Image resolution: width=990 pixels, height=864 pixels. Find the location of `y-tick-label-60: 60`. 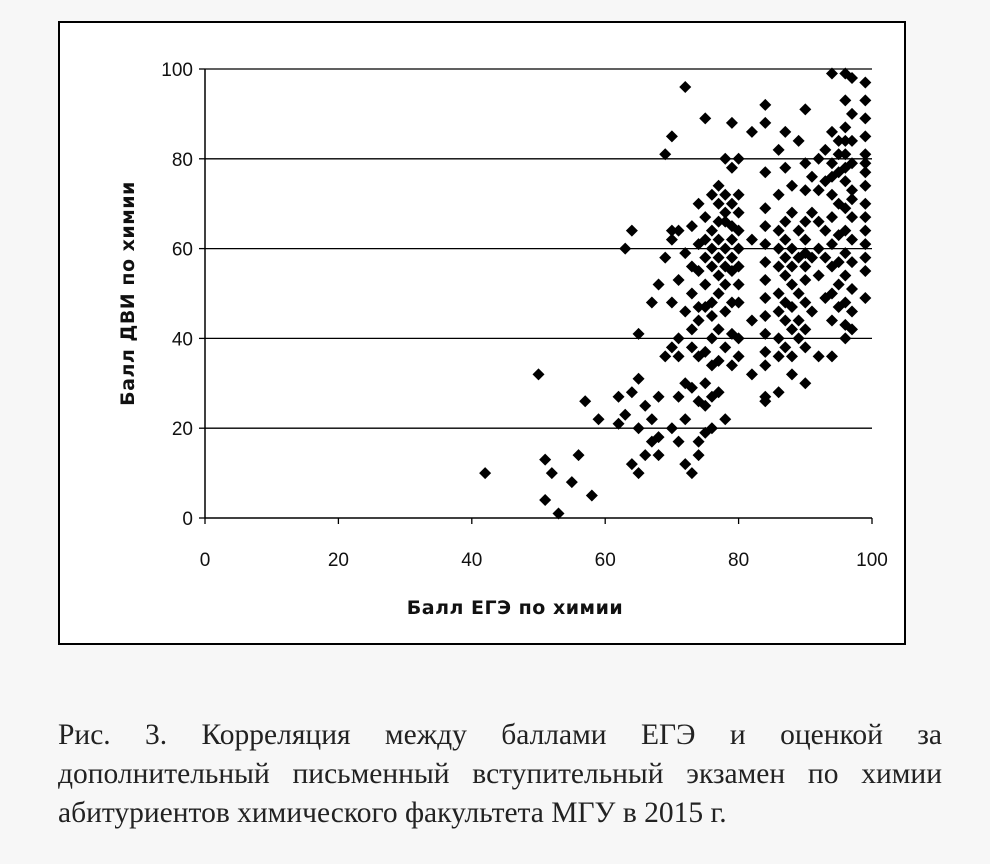

y-tick-label-60: 60 is located at coordinates (182, 250).